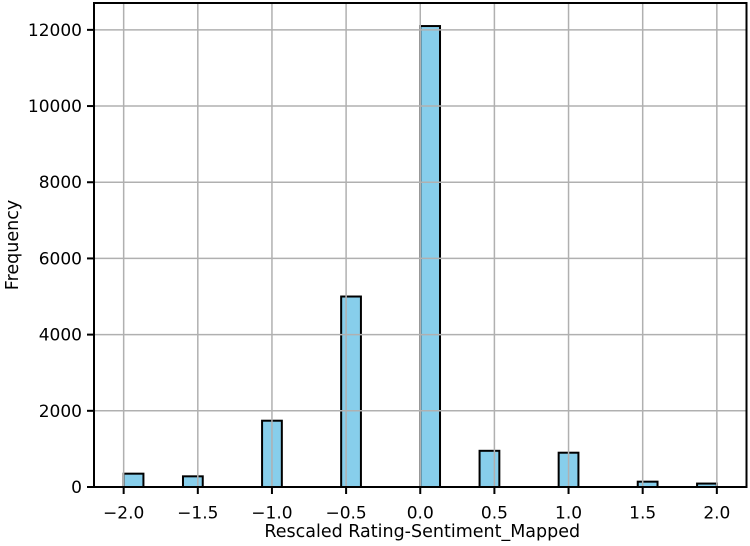 This screenshot has width=750, height=546. What do you see at coordinates (197, 514) in the screenshot?
I see `x-tick-label: −1.5` at bounding box center [197, 514].